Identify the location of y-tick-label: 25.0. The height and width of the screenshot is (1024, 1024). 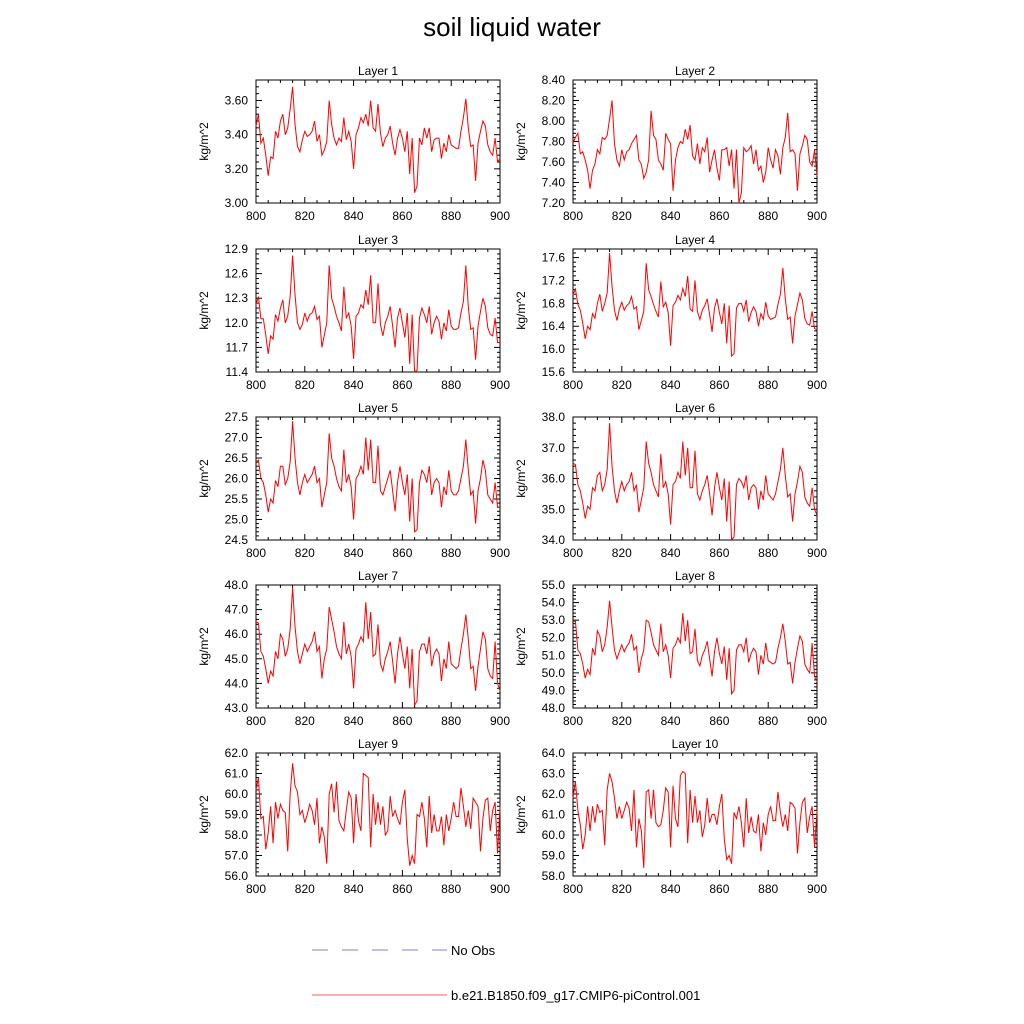
(237, 520).